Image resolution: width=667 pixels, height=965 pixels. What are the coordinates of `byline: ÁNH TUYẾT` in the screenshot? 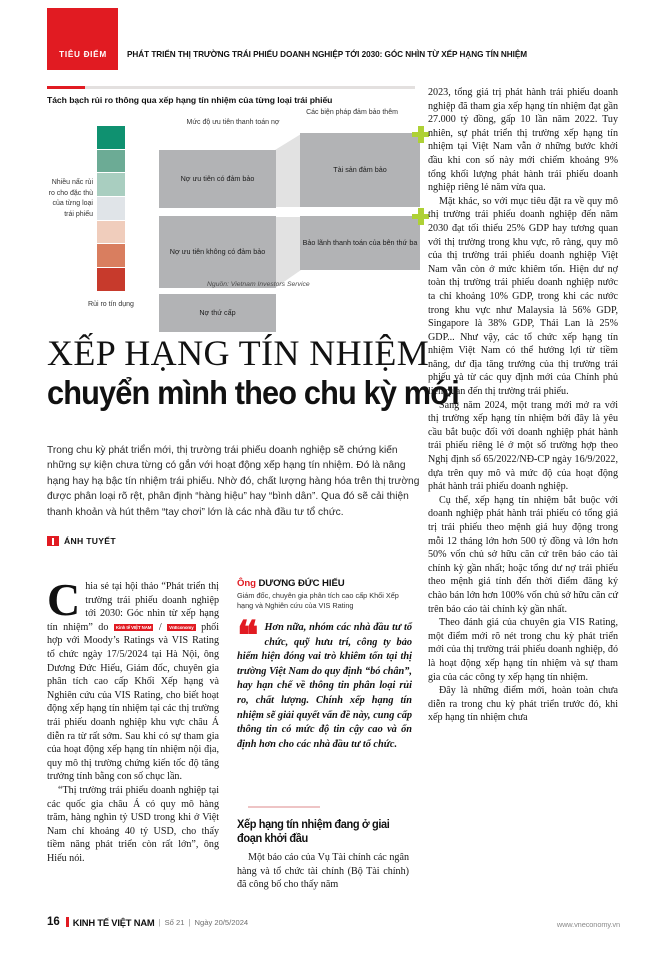 It's located at (81, 541).